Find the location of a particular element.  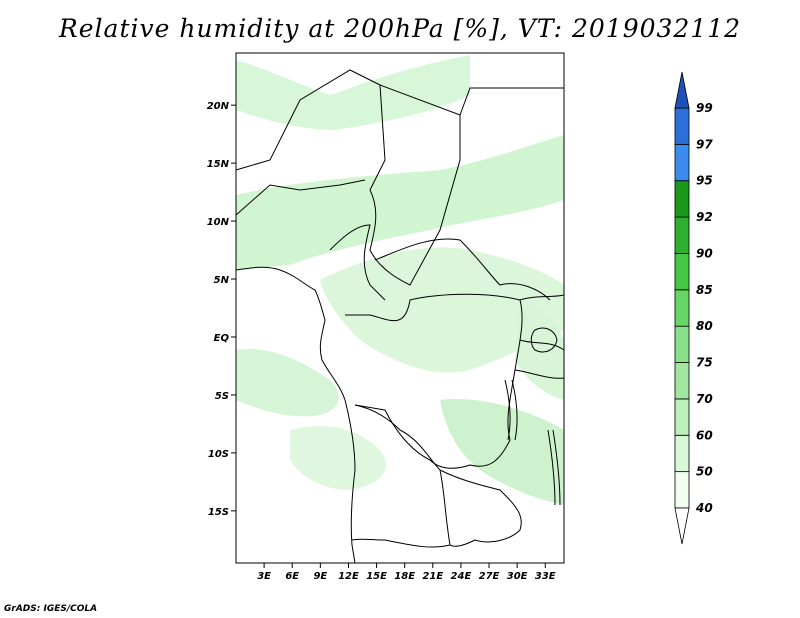

humidity-region-west is located at coordinates (287, 383).